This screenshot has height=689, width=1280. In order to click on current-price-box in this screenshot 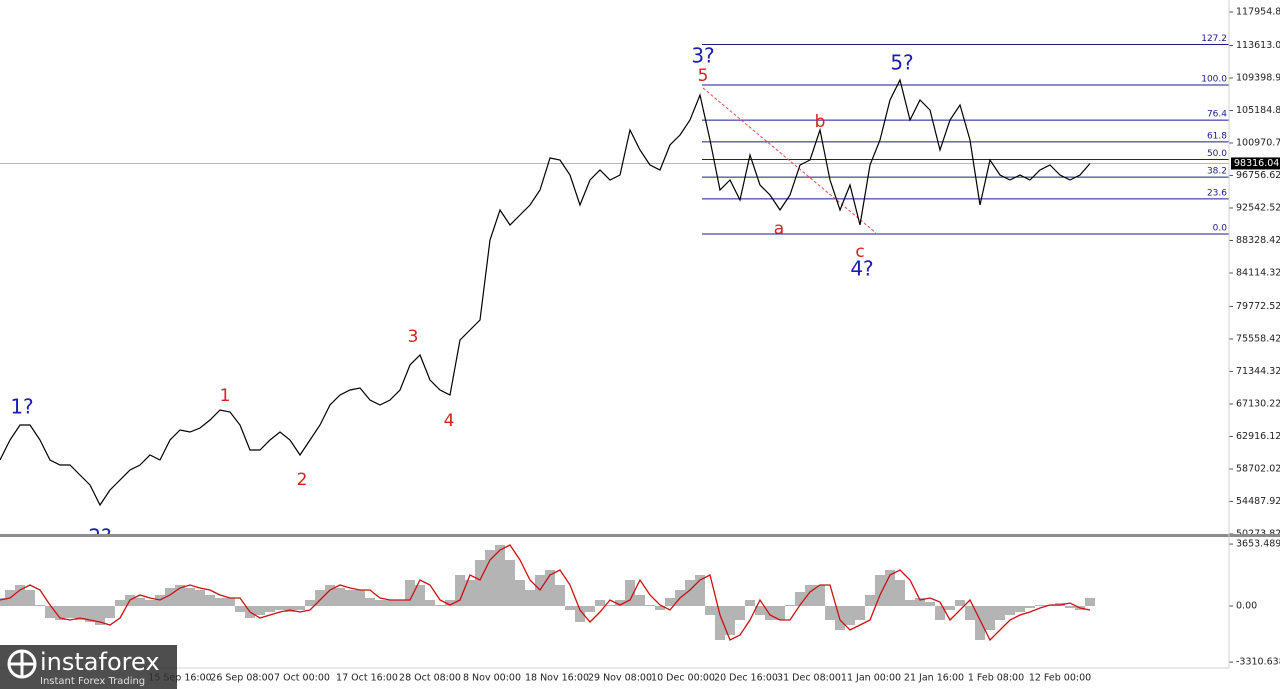, I will do `click(1255, 163)`.